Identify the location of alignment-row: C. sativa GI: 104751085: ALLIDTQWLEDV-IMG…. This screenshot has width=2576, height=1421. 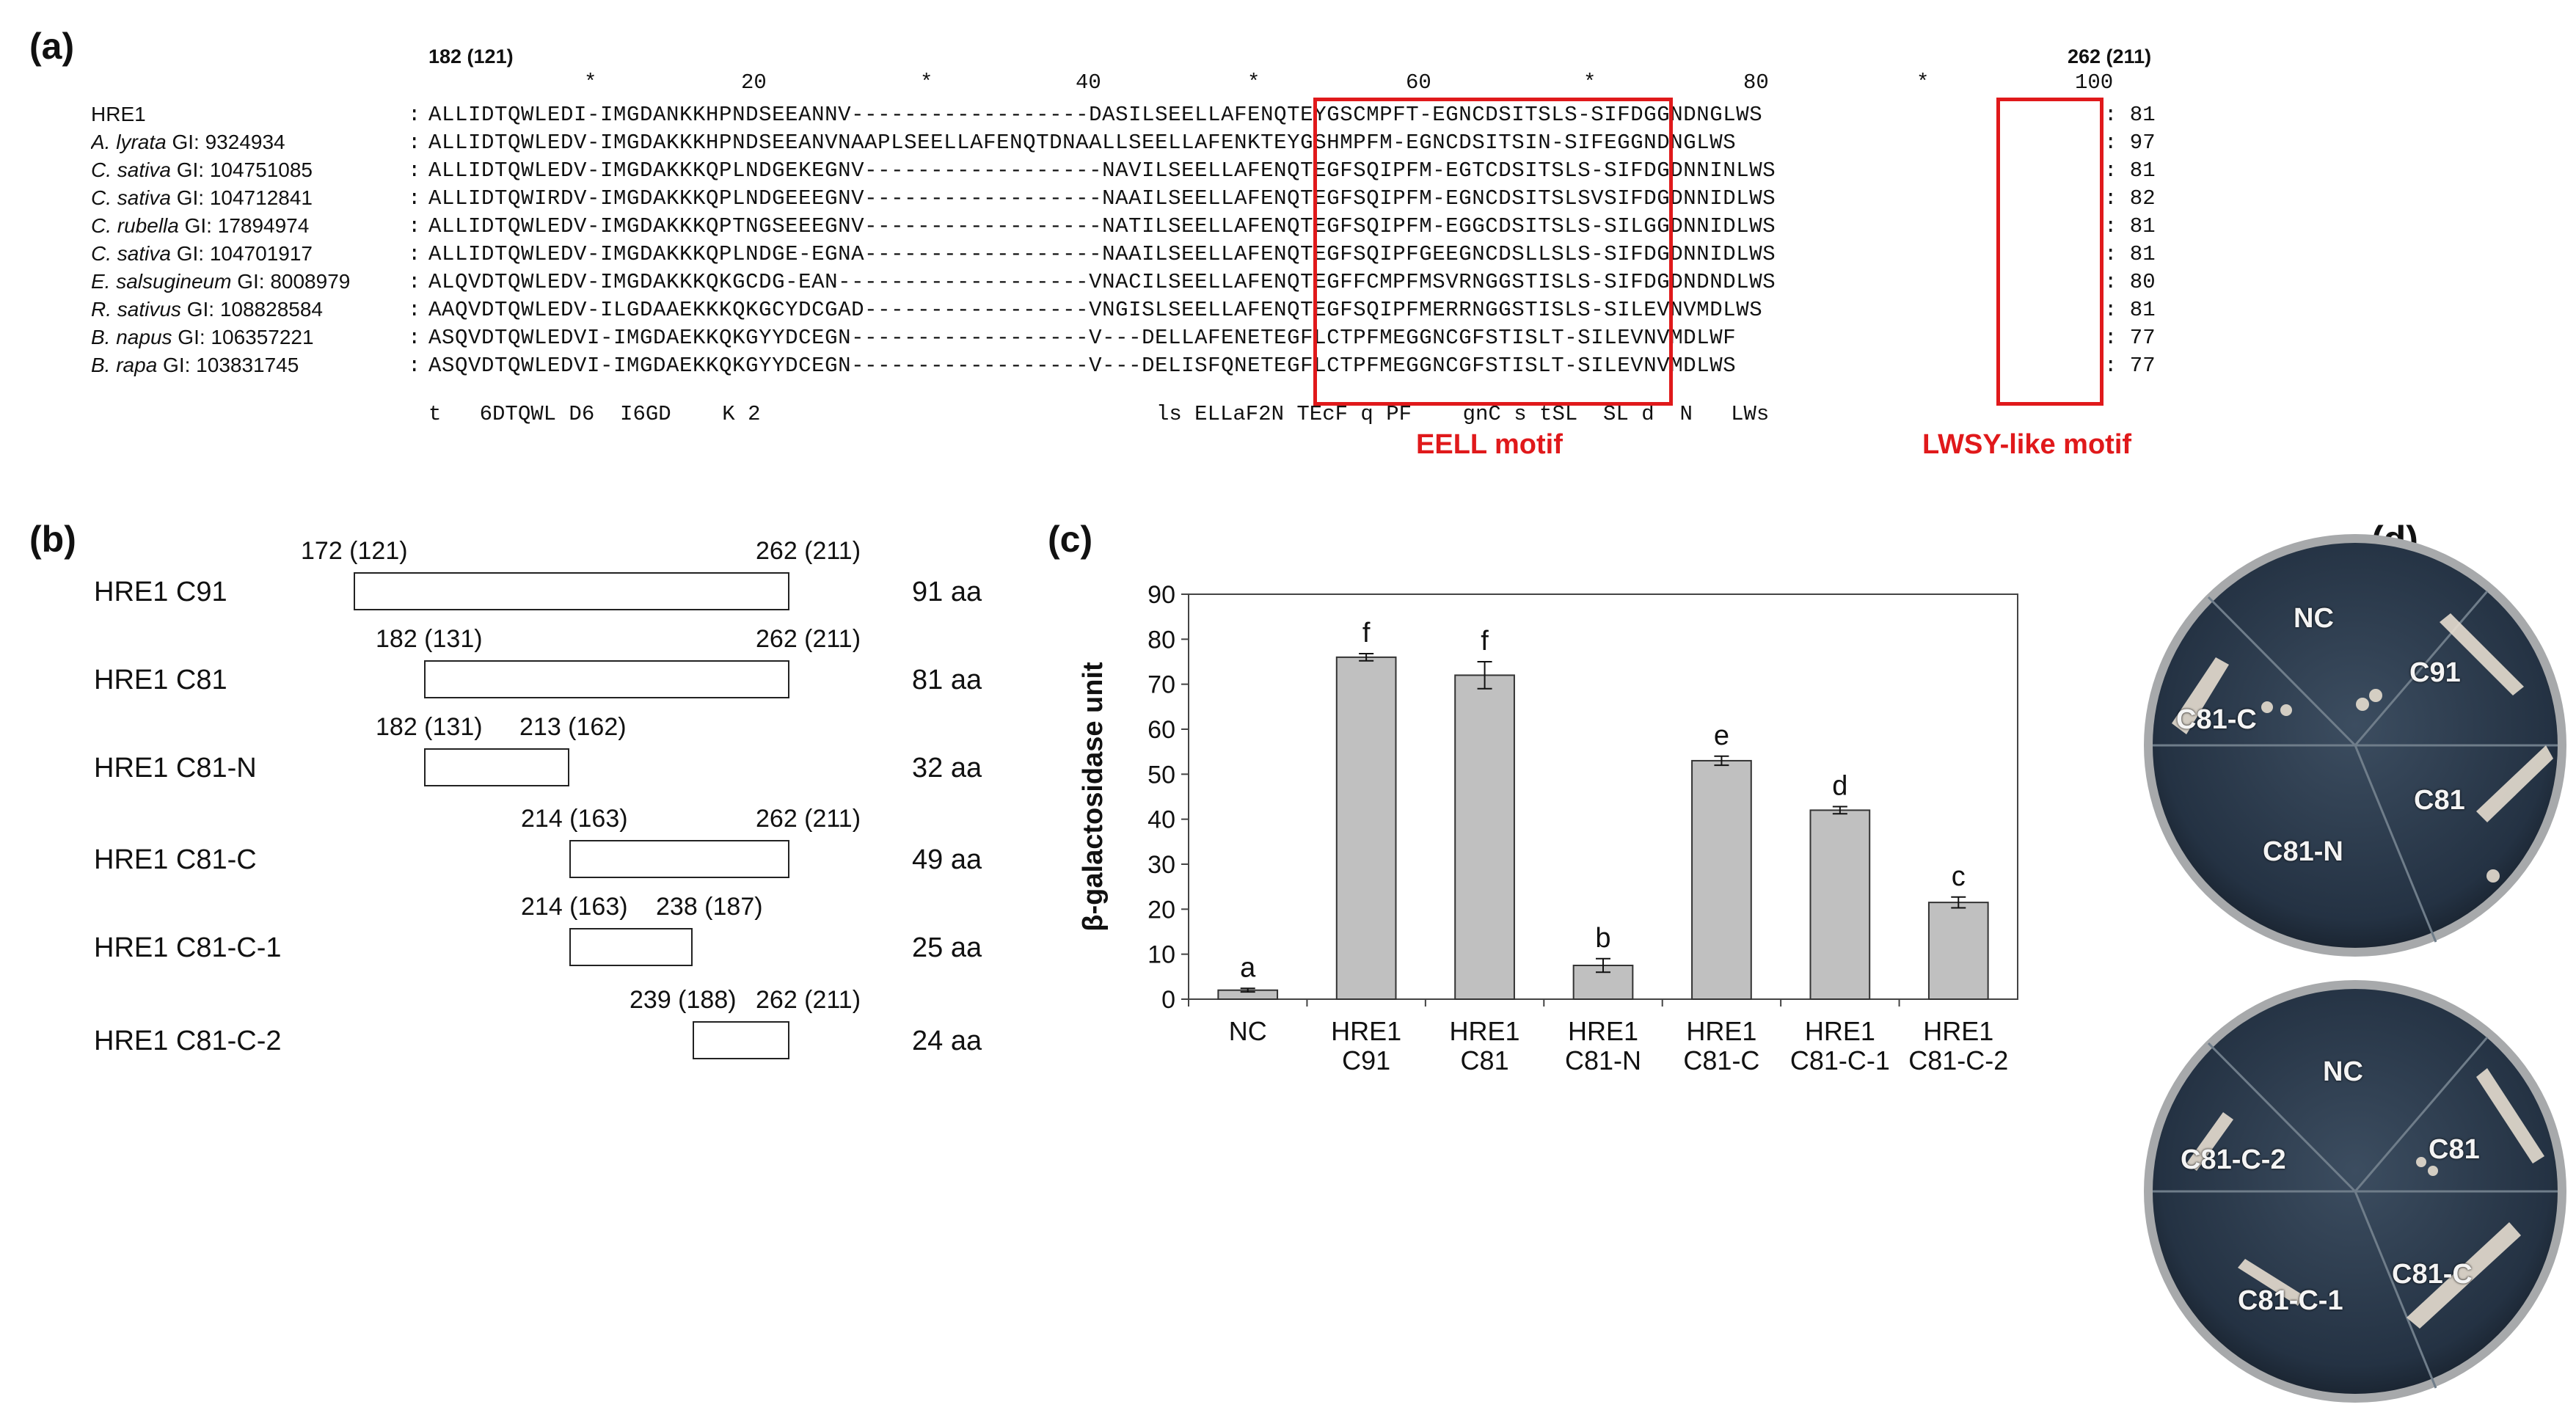
(934, 170).